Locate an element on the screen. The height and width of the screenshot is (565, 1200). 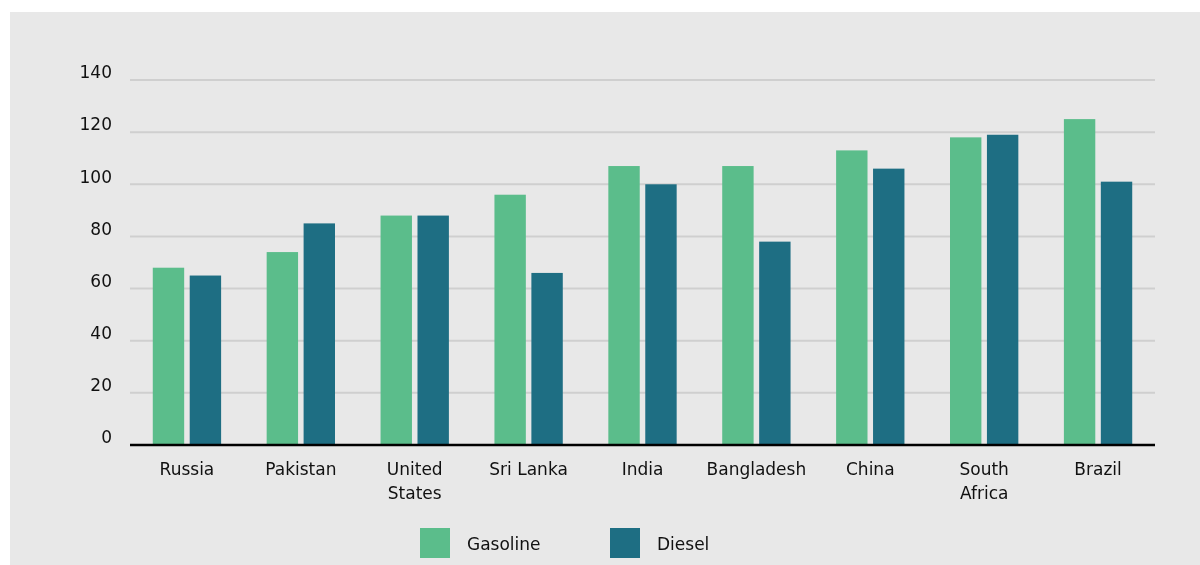
y-tick-label: 80 is located at coordinates (101, 228).